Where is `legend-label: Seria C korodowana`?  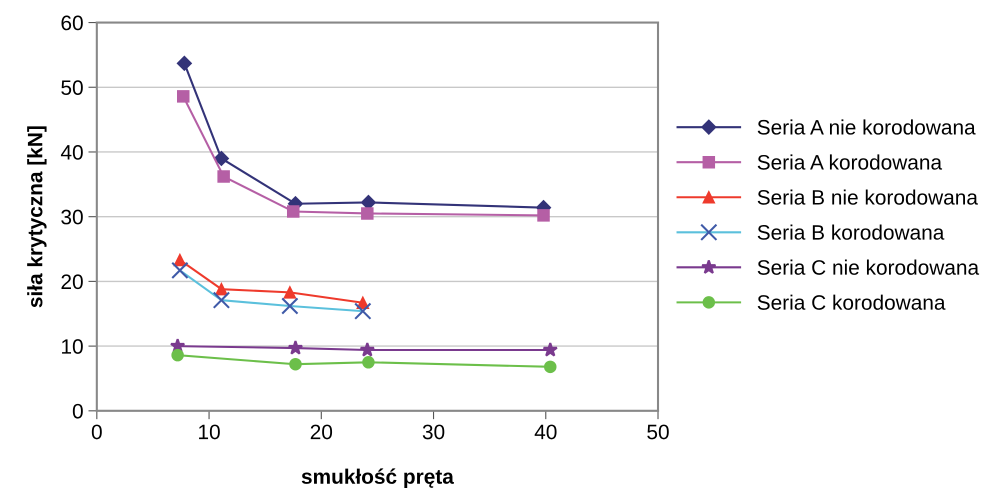
legend-label: Seria C korodowana is located at coordinates (852, 302).